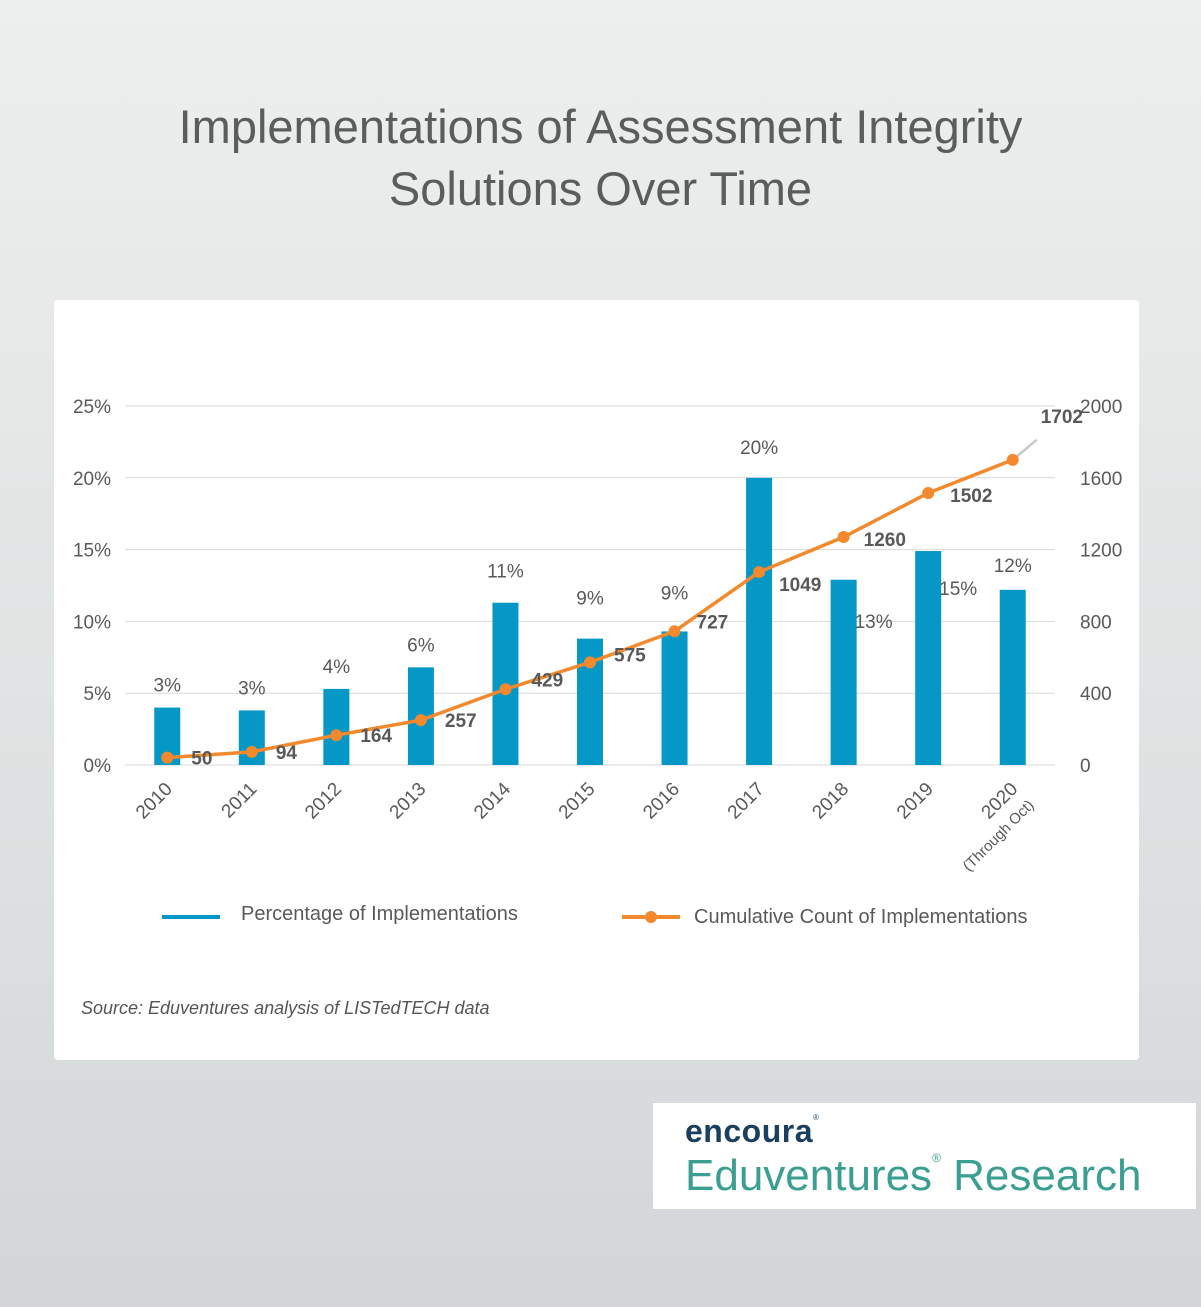 The height and width of the screenshot is (1307, 1201). I want to click on line-data-label: 727, so click(713, 622).